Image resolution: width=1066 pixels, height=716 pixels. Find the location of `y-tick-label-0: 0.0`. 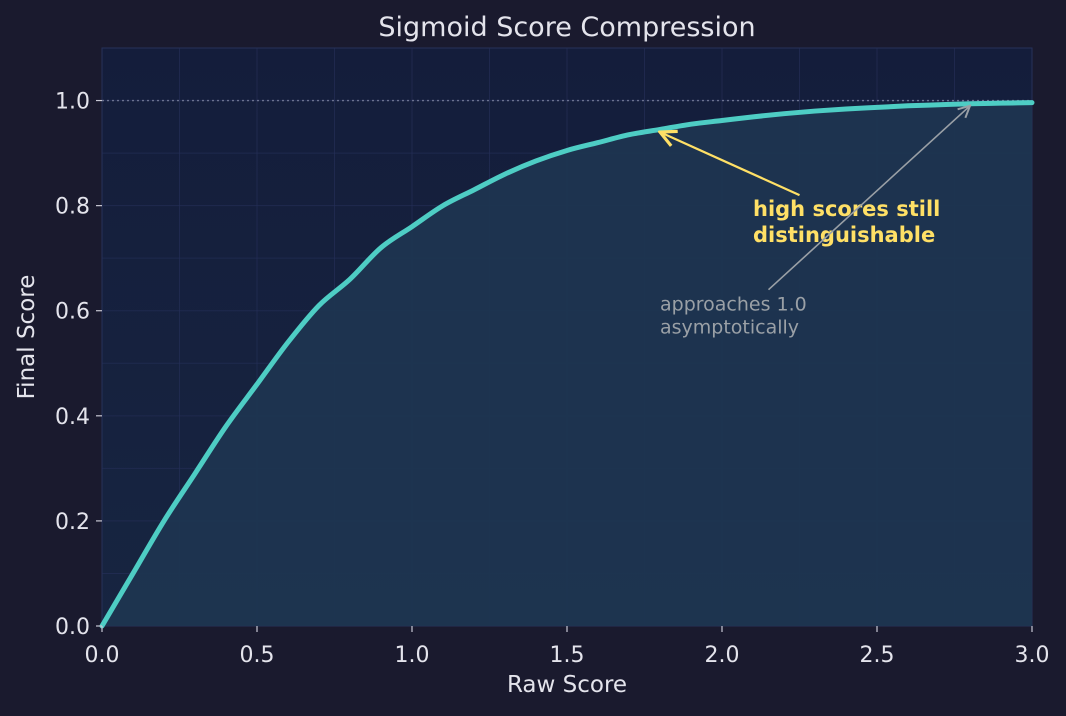

y-tick-label-0: 0.0 is located at coordinates (72, 627).